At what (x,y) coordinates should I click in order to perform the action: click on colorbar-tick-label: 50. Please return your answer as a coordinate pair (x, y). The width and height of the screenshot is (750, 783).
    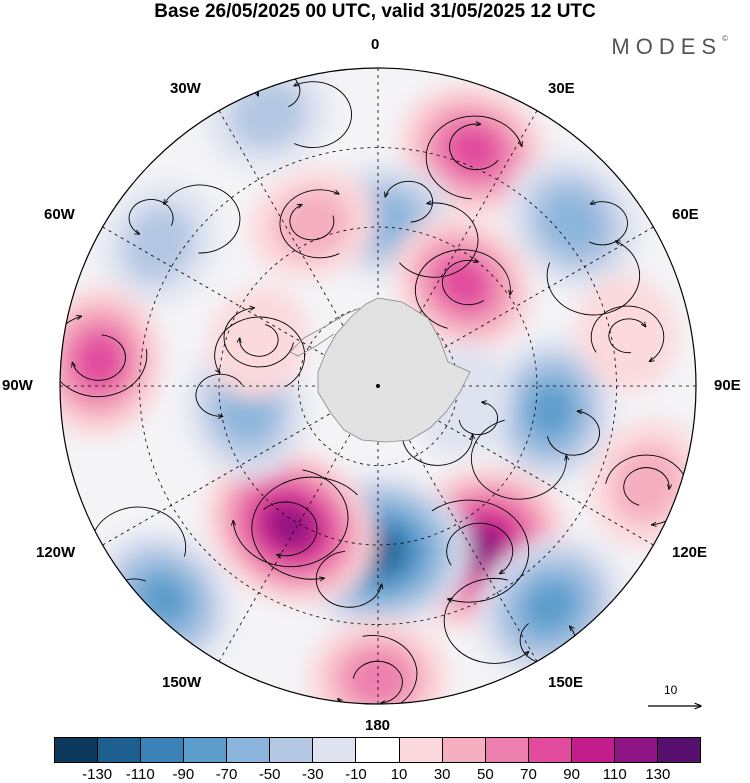
    Looking at the image, I should click on (485, 774).